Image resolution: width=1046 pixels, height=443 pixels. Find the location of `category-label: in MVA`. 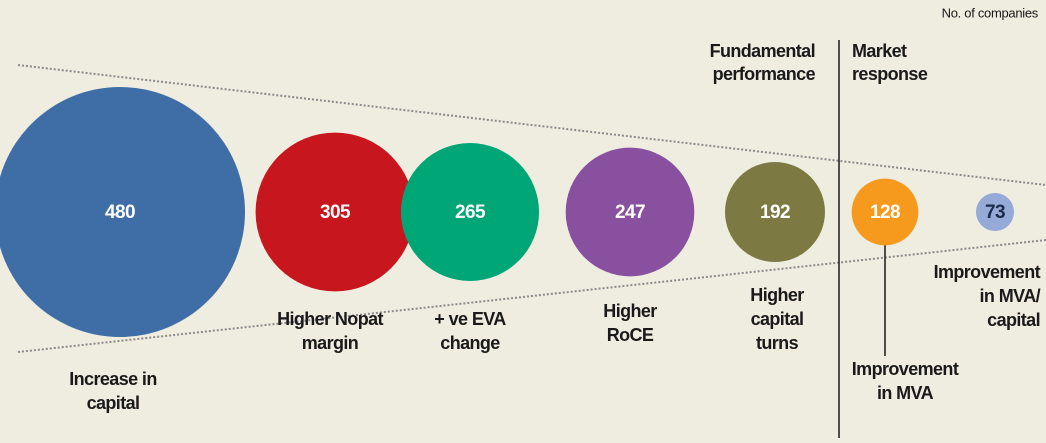

category-label: in MVA is located at coordinates (905, 393).